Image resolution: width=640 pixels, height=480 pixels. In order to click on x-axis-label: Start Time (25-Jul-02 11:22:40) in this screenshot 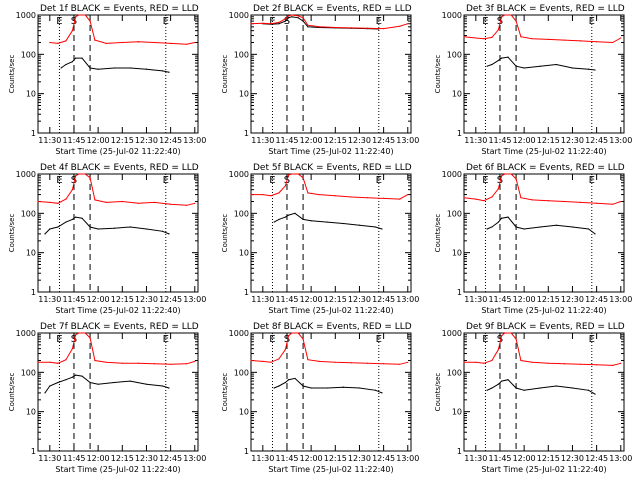, I will do `click(543, 310)`.